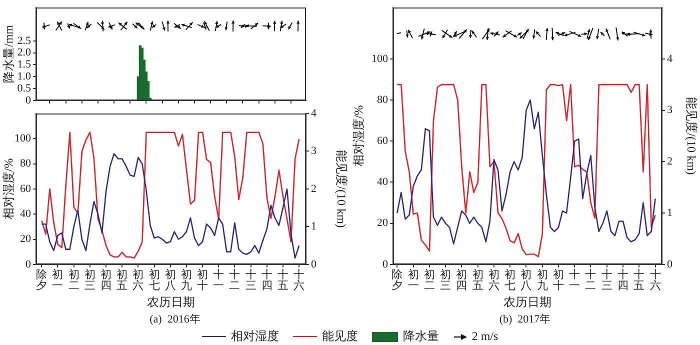  What do you see at coordinates (24, 64) in the screenshot?
I see `y-tick-label: 1.5` at bounding box center [24, 64].